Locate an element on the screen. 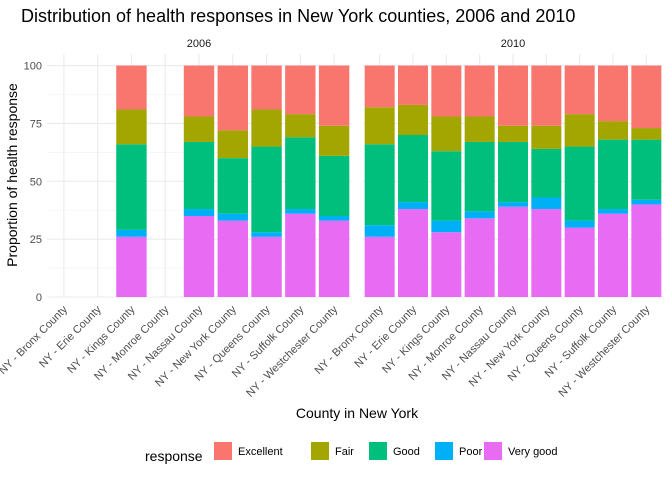 This screenshot has height=485, width=672. y-tick-label: 0 is located at coordinates (39, 298).